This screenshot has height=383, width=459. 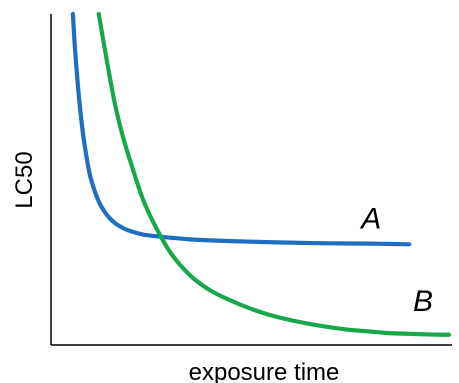 I want to click on y-axis-title: LC50, so click(x=24, y=179).